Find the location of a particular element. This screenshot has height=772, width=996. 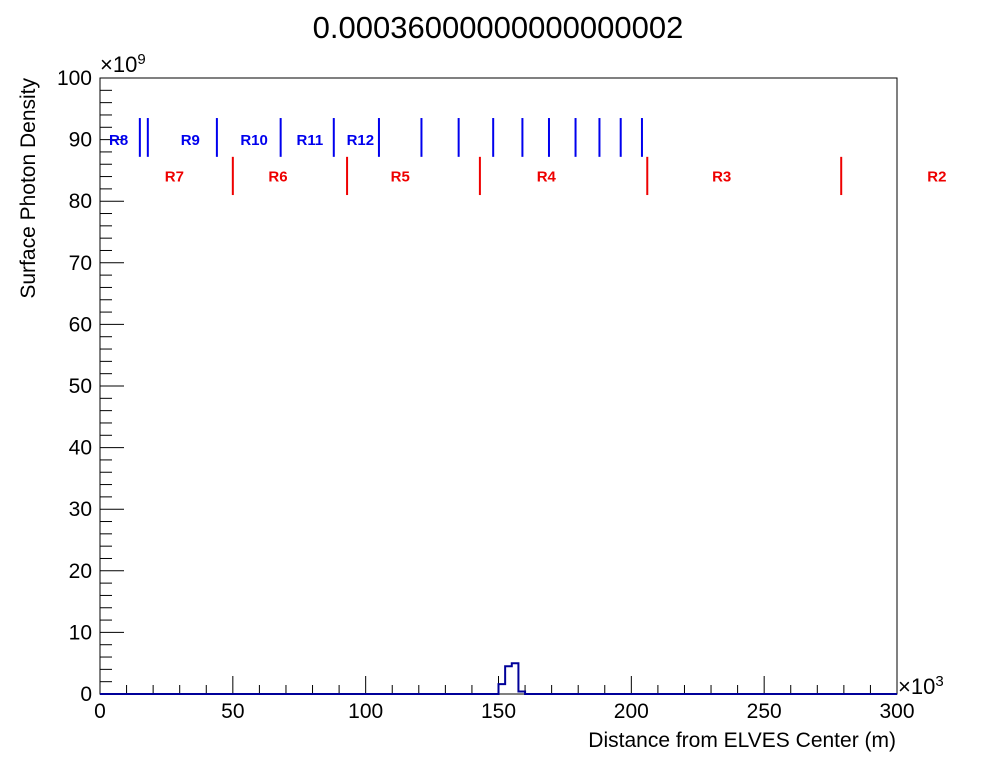

x-tick-label: 300 is located at coordinates (896, 711).